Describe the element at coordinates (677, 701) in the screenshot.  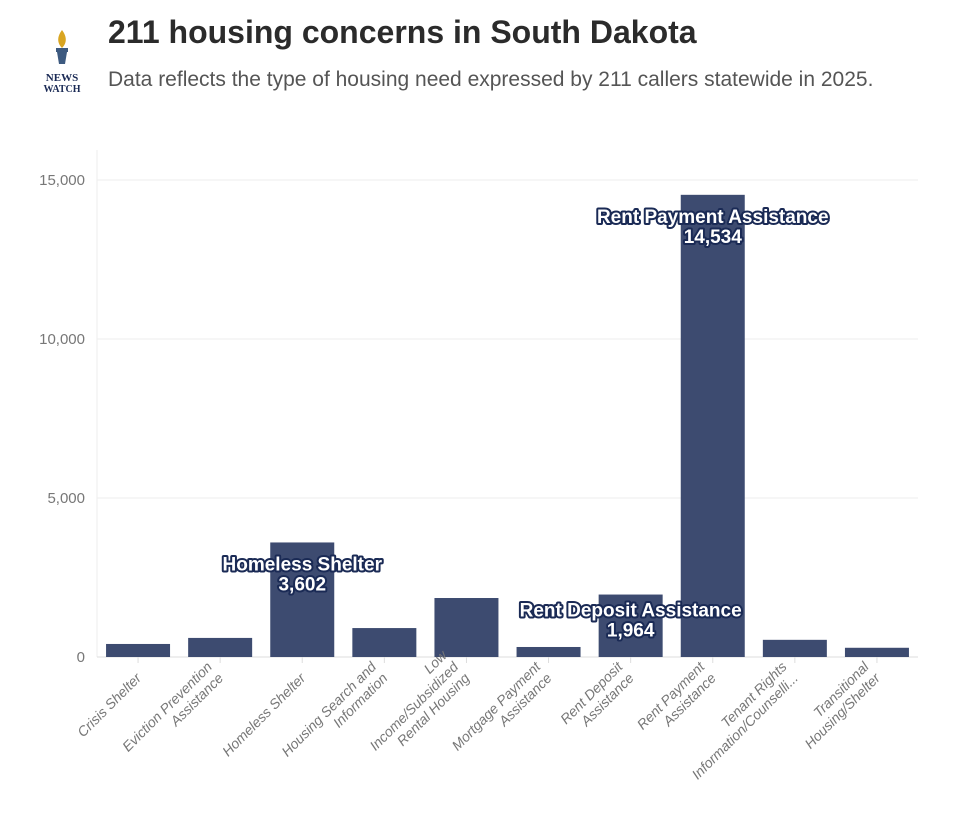
I see `x-tick-label: Rent PaymentAssistance` at that location.